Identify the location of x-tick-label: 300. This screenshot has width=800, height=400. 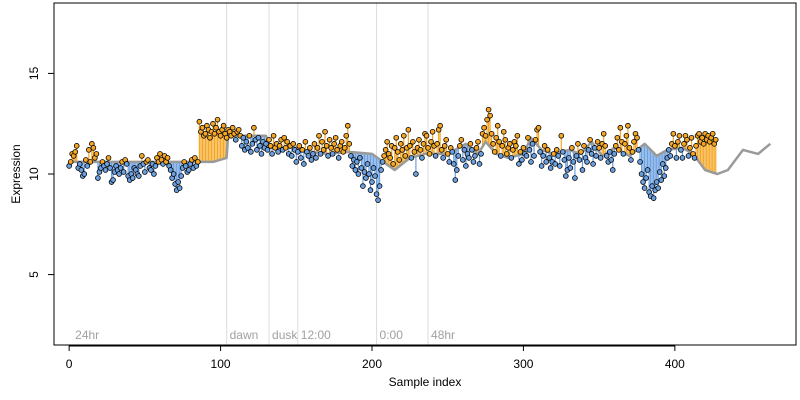
(523, 364).